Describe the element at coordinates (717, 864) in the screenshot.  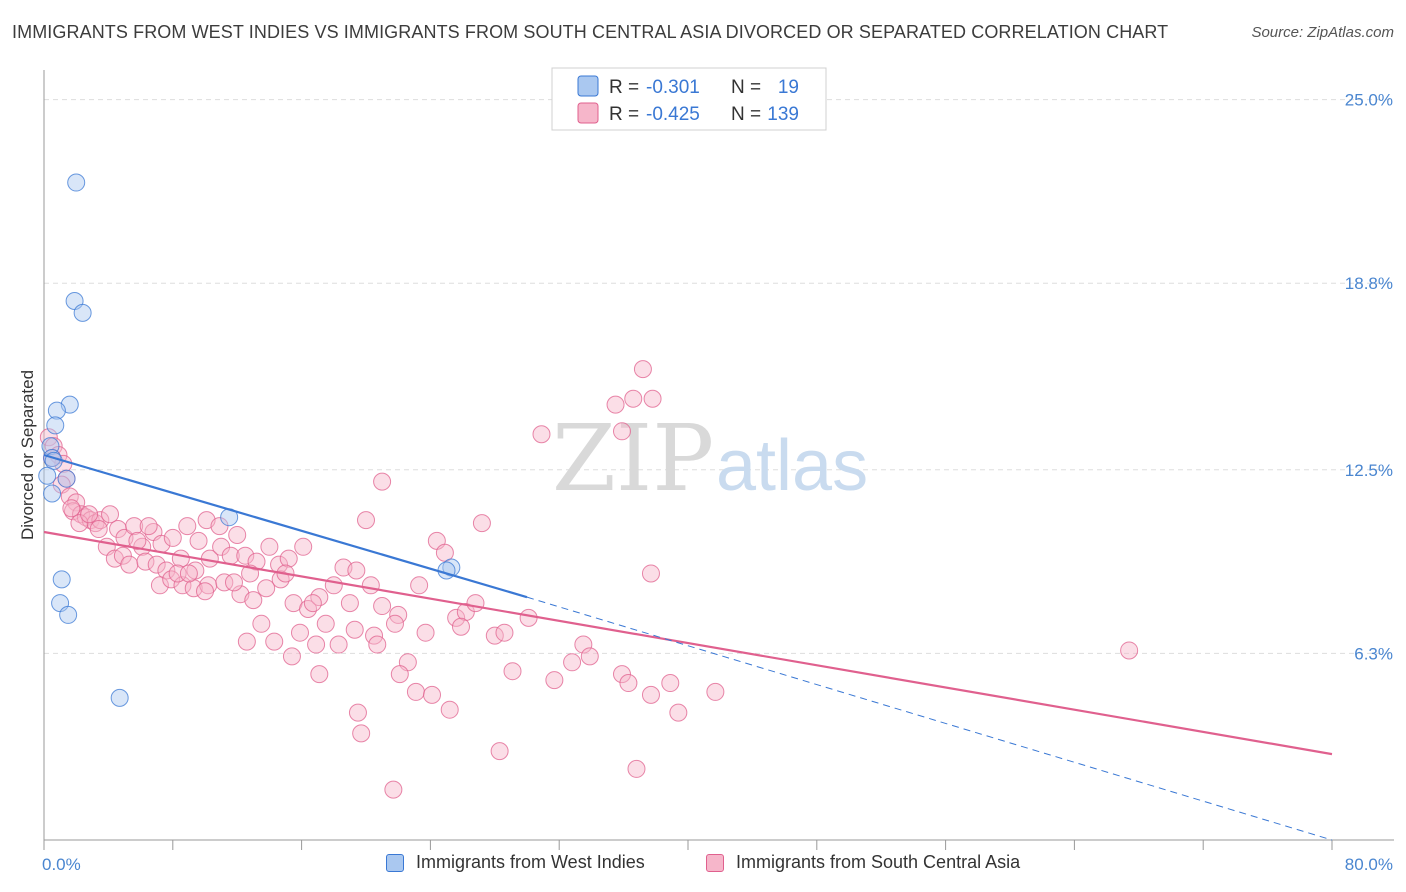
I see `x-tick-labels: 0.0% 80.0%` at that location.